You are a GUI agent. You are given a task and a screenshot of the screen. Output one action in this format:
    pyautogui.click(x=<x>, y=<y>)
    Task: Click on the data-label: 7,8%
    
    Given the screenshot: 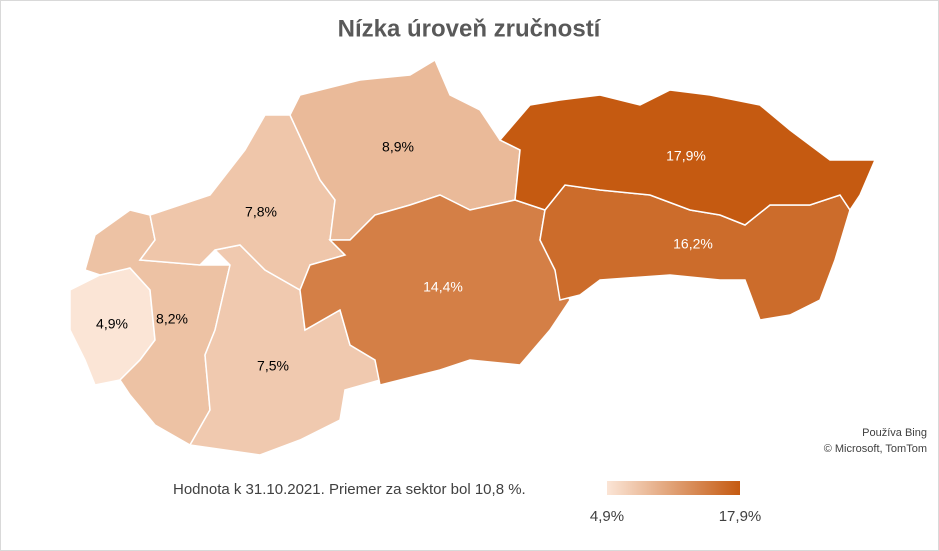 What is the action you would take?
    pyautogui.click(x=261, y=212)
    